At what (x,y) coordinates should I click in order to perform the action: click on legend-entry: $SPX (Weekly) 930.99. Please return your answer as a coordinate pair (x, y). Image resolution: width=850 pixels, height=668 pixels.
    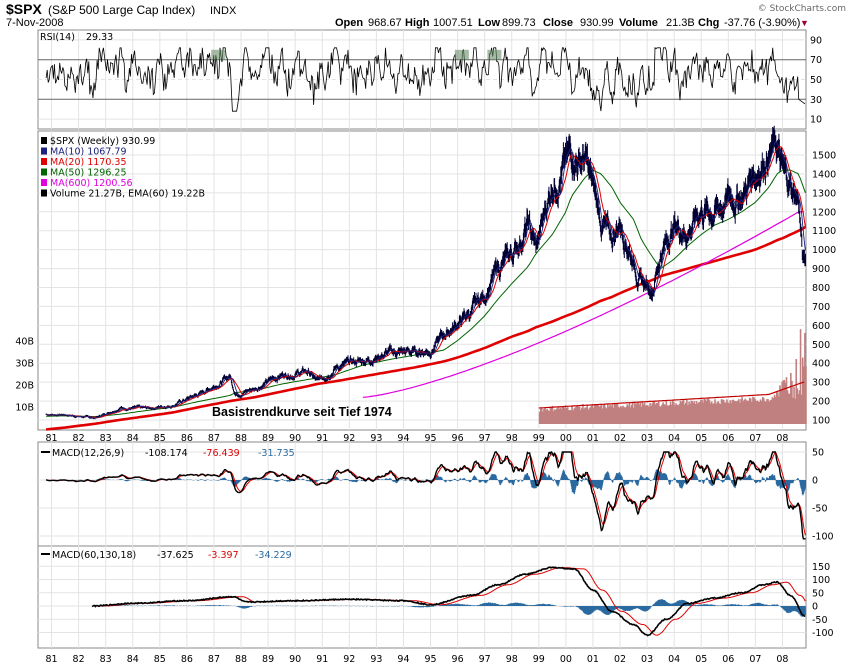
    Looking at the image, I should click on (102, 141).